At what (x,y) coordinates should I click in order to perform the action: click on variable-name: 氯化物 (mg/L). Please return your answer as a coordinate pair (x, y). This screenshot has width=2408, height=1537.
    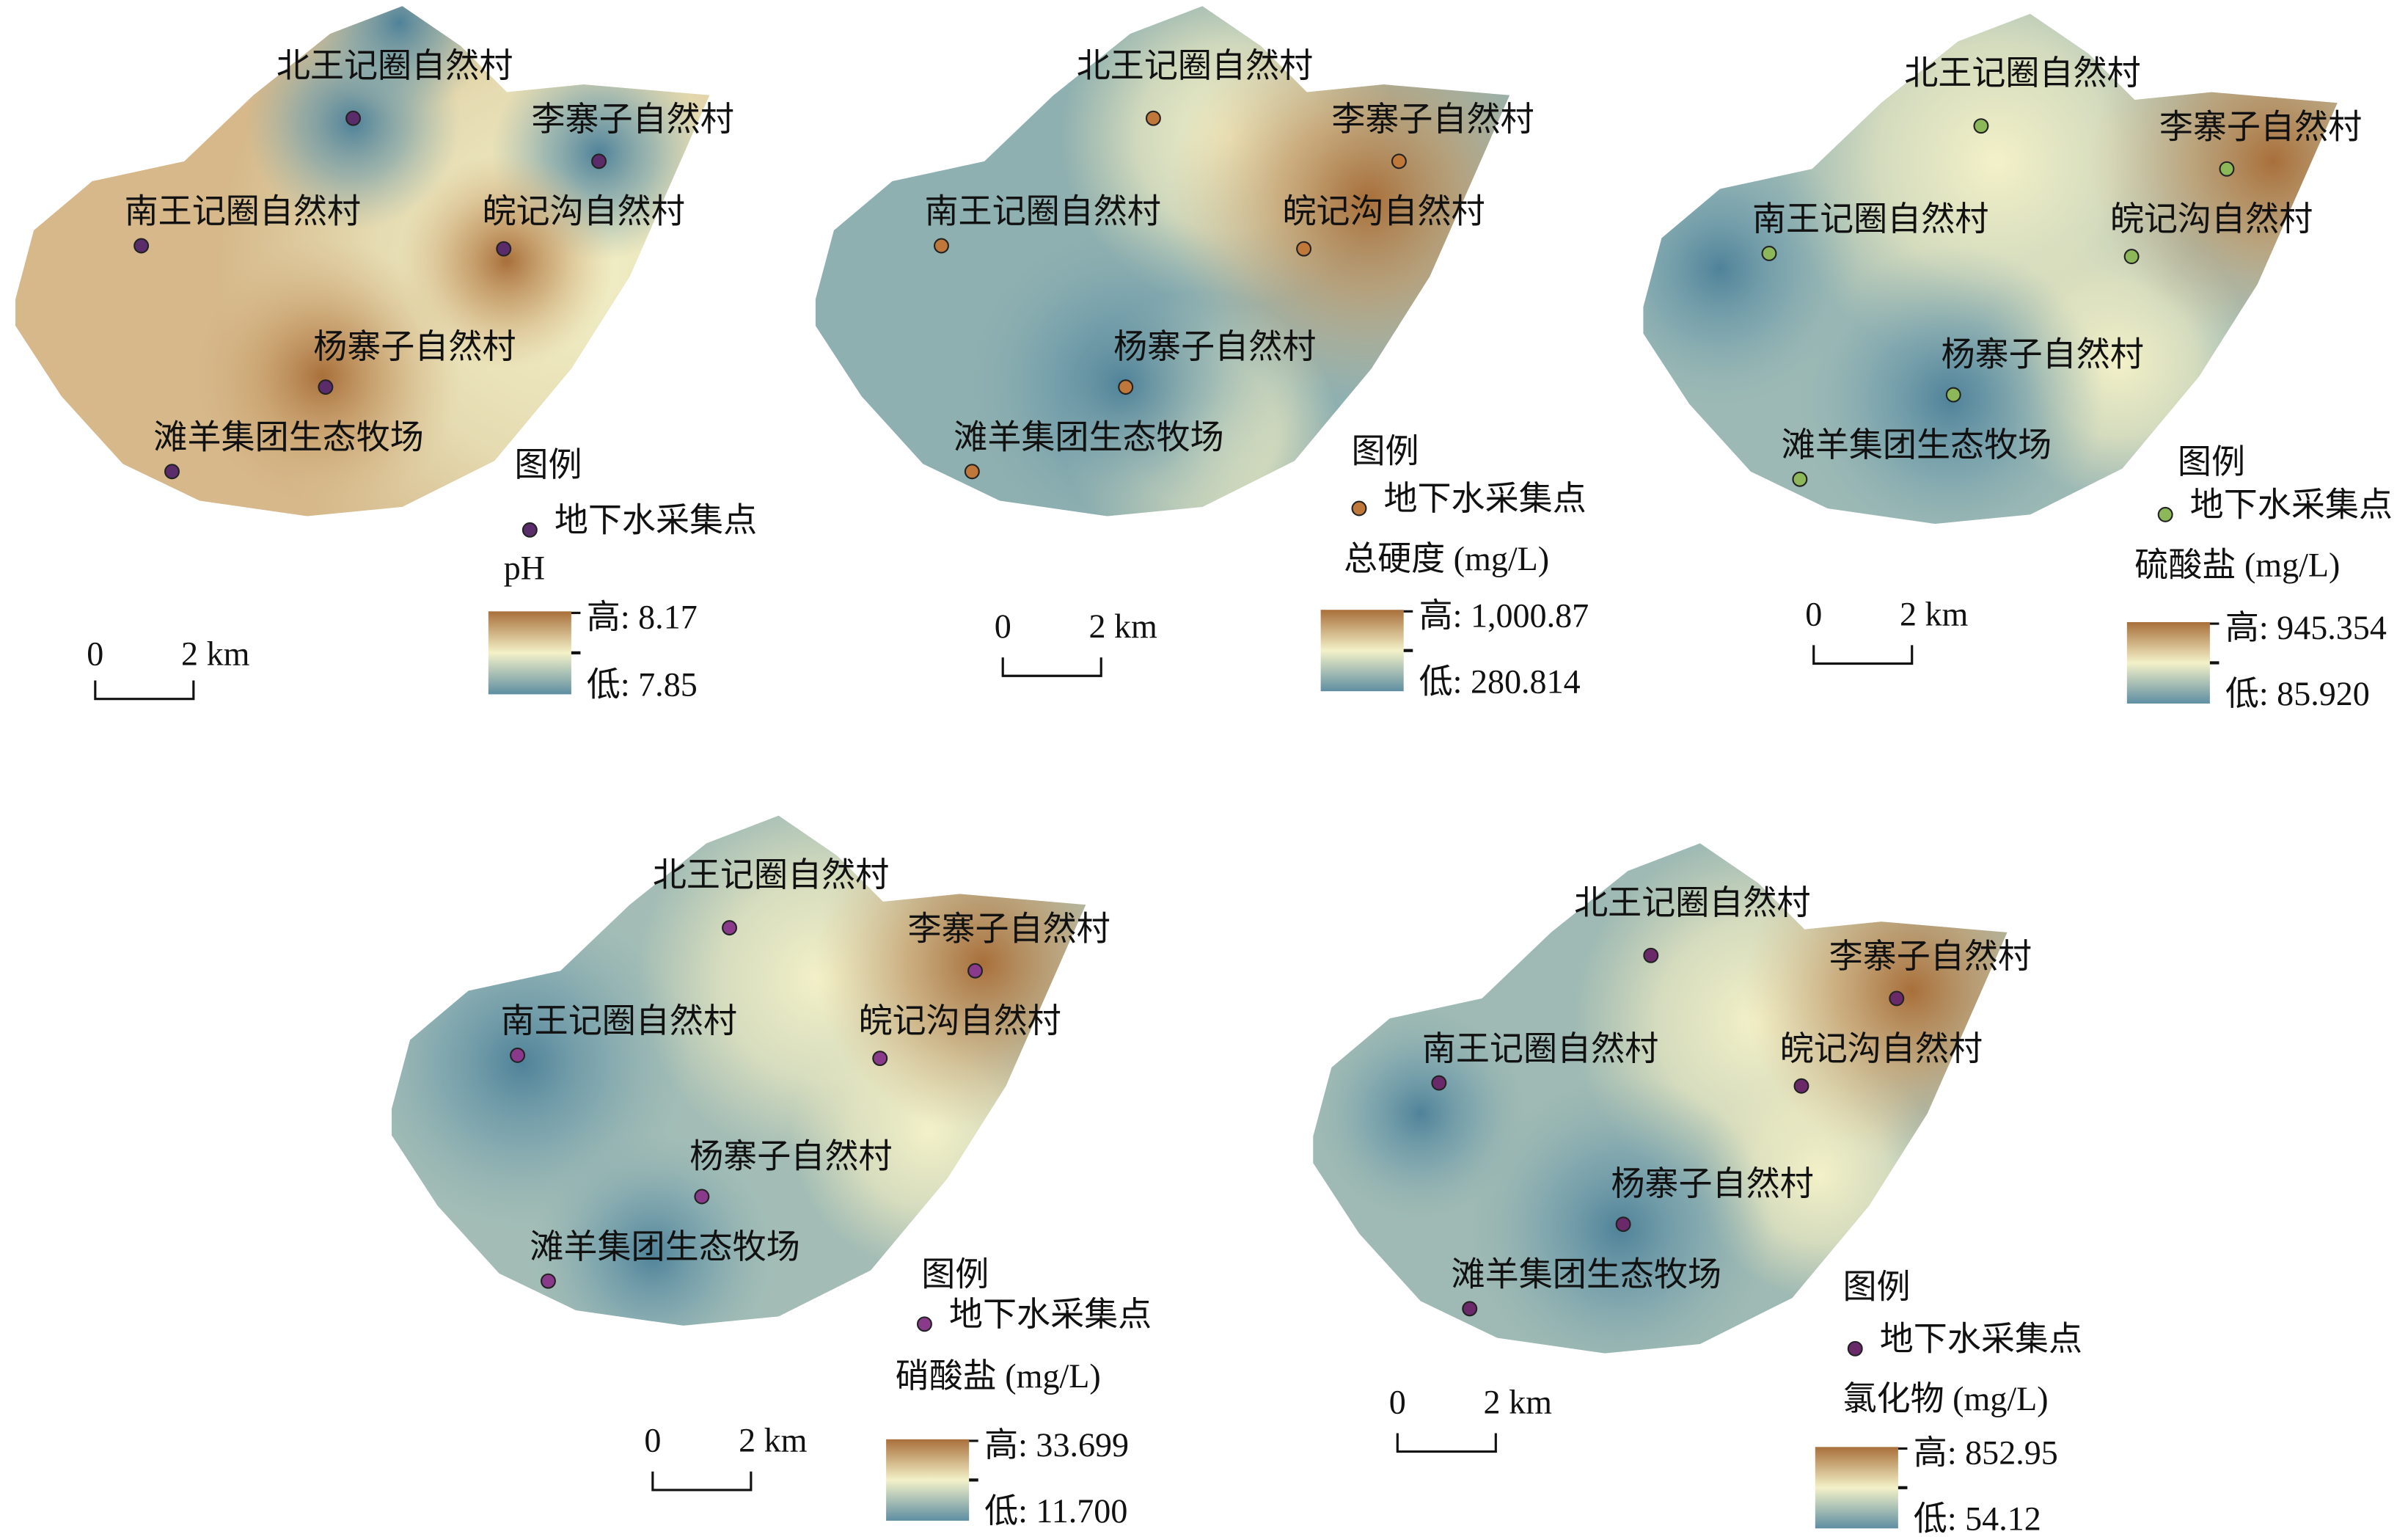
    Looking at the image, I should click on (1945, 1398).